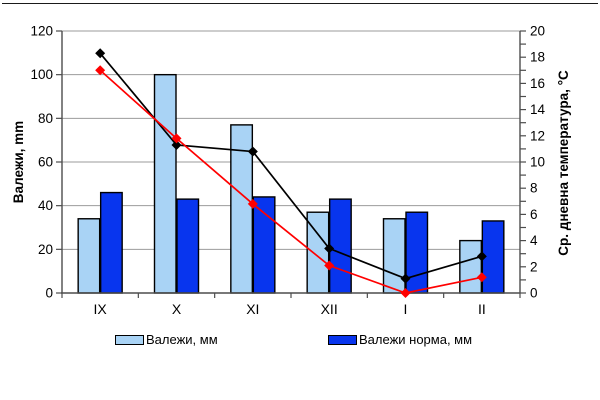  What do you see at coordinates (49, 293) in the screenshot?
I see `left-axis-label: 0` at bounding box center [49, 293].